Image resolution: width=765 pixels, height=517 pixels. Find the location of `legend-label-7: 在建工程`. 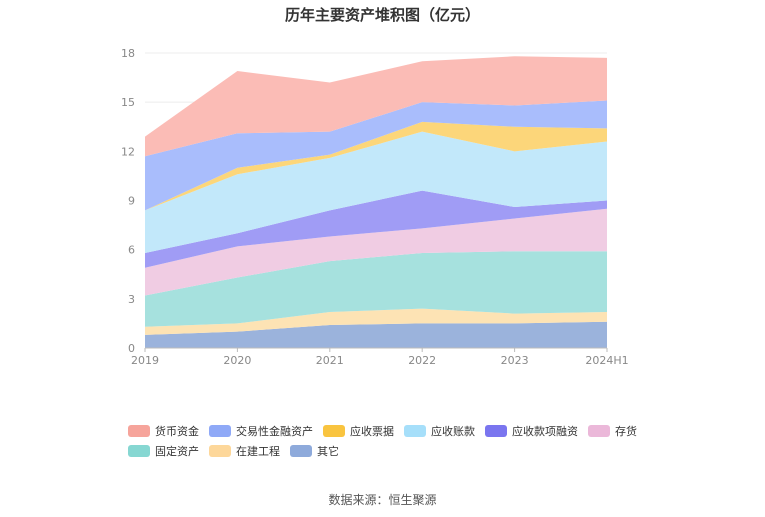

legend-label-7: 在建工程 is located at coordinates (258, 451).